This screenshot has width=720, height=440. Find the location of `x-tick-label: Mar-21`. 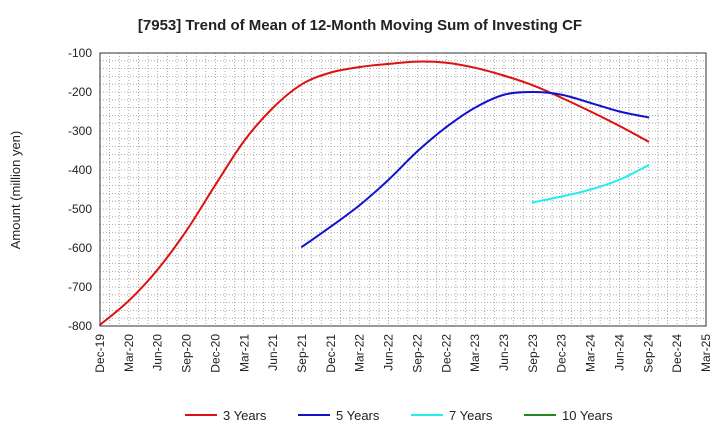

x-tick-label: Mar-21 is located at coordinates (244, 353).